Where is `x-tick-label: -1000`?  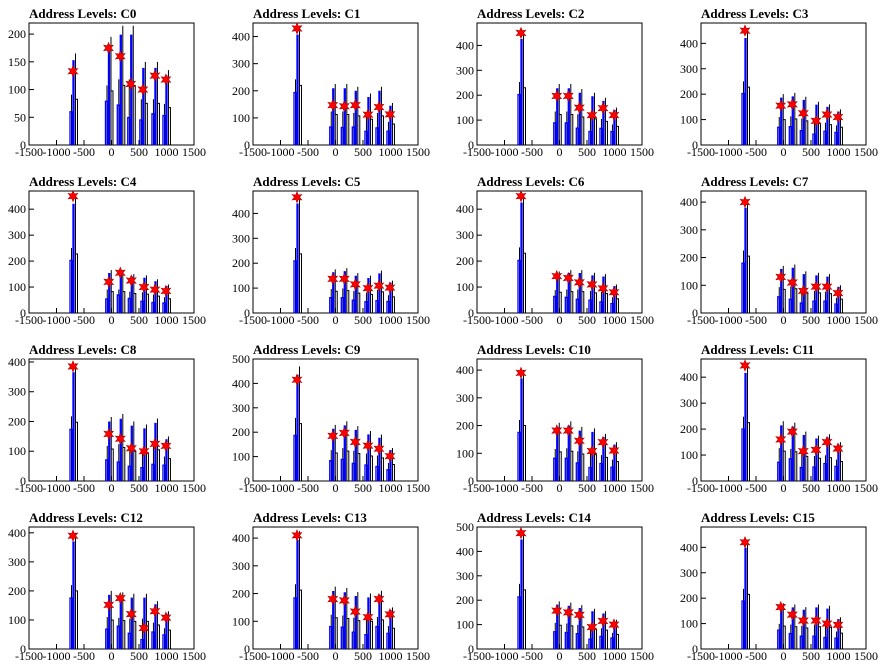 x-tick-label: -1000 is located at coordinates (57, 320).